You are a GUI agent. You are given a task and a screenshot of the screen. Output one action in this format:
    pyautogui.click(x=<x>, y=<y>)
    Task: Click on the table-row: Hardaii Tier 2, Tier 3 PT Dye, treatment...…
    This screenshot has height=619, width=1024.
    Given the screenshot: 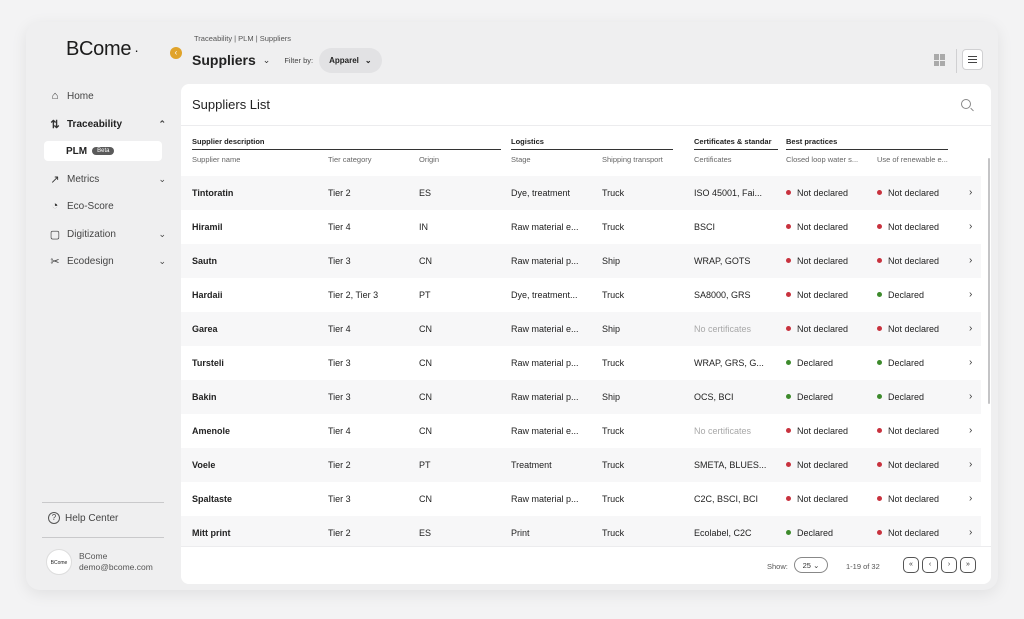 What is the action you would take?
    pyautogui.click(x=581, y=295)
    